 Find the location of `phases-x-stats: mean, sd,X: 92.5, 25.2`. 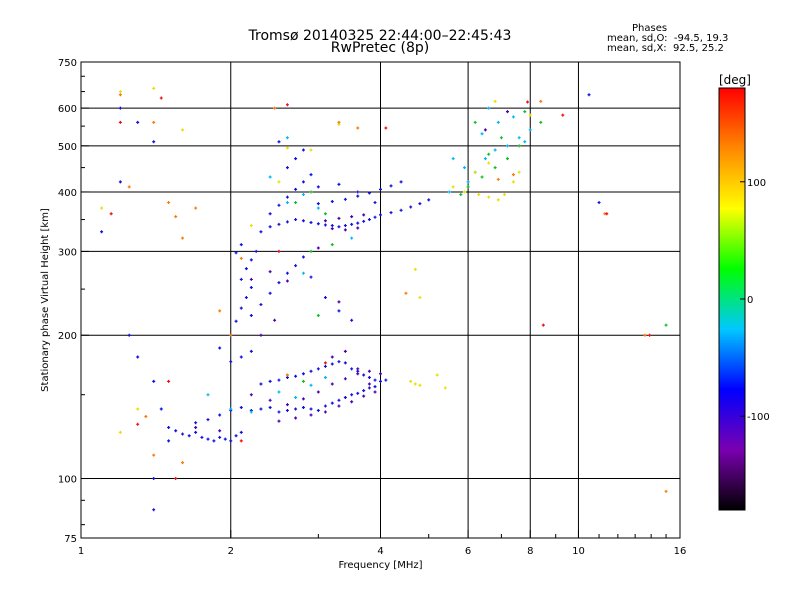

phases-x-stats: mean, sd,X: 92.5, 25.2 is located at coordinates (665, 48).